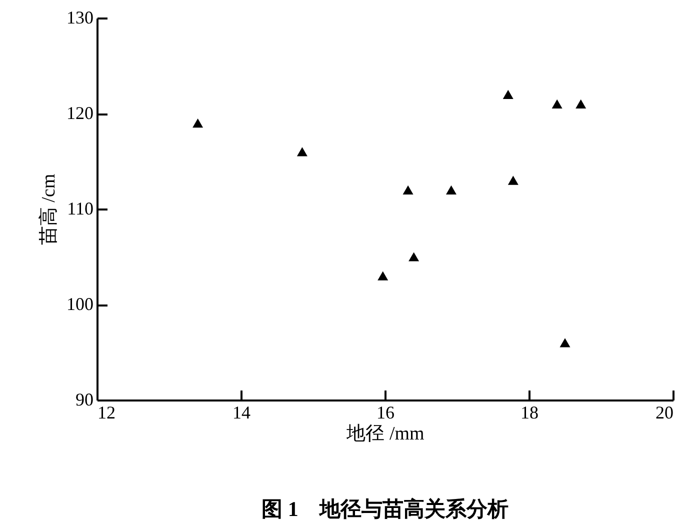 Image resolution: width=700 pixels, height=524 pixels. What do you see at coordinates (385, 412) in the screenshot?
I see `x-tick-label: 16` at bounding box center [385, 412].